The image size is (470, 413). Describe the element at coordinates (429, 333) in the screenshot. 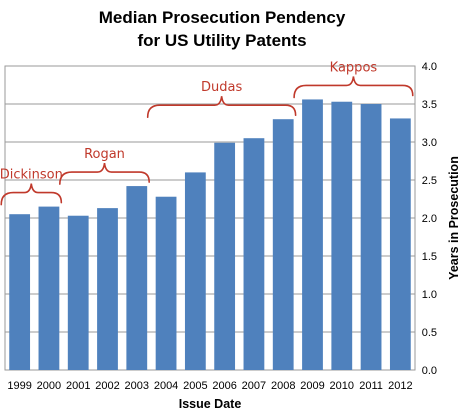

I see `y-tick-label: 0.5` at that location.